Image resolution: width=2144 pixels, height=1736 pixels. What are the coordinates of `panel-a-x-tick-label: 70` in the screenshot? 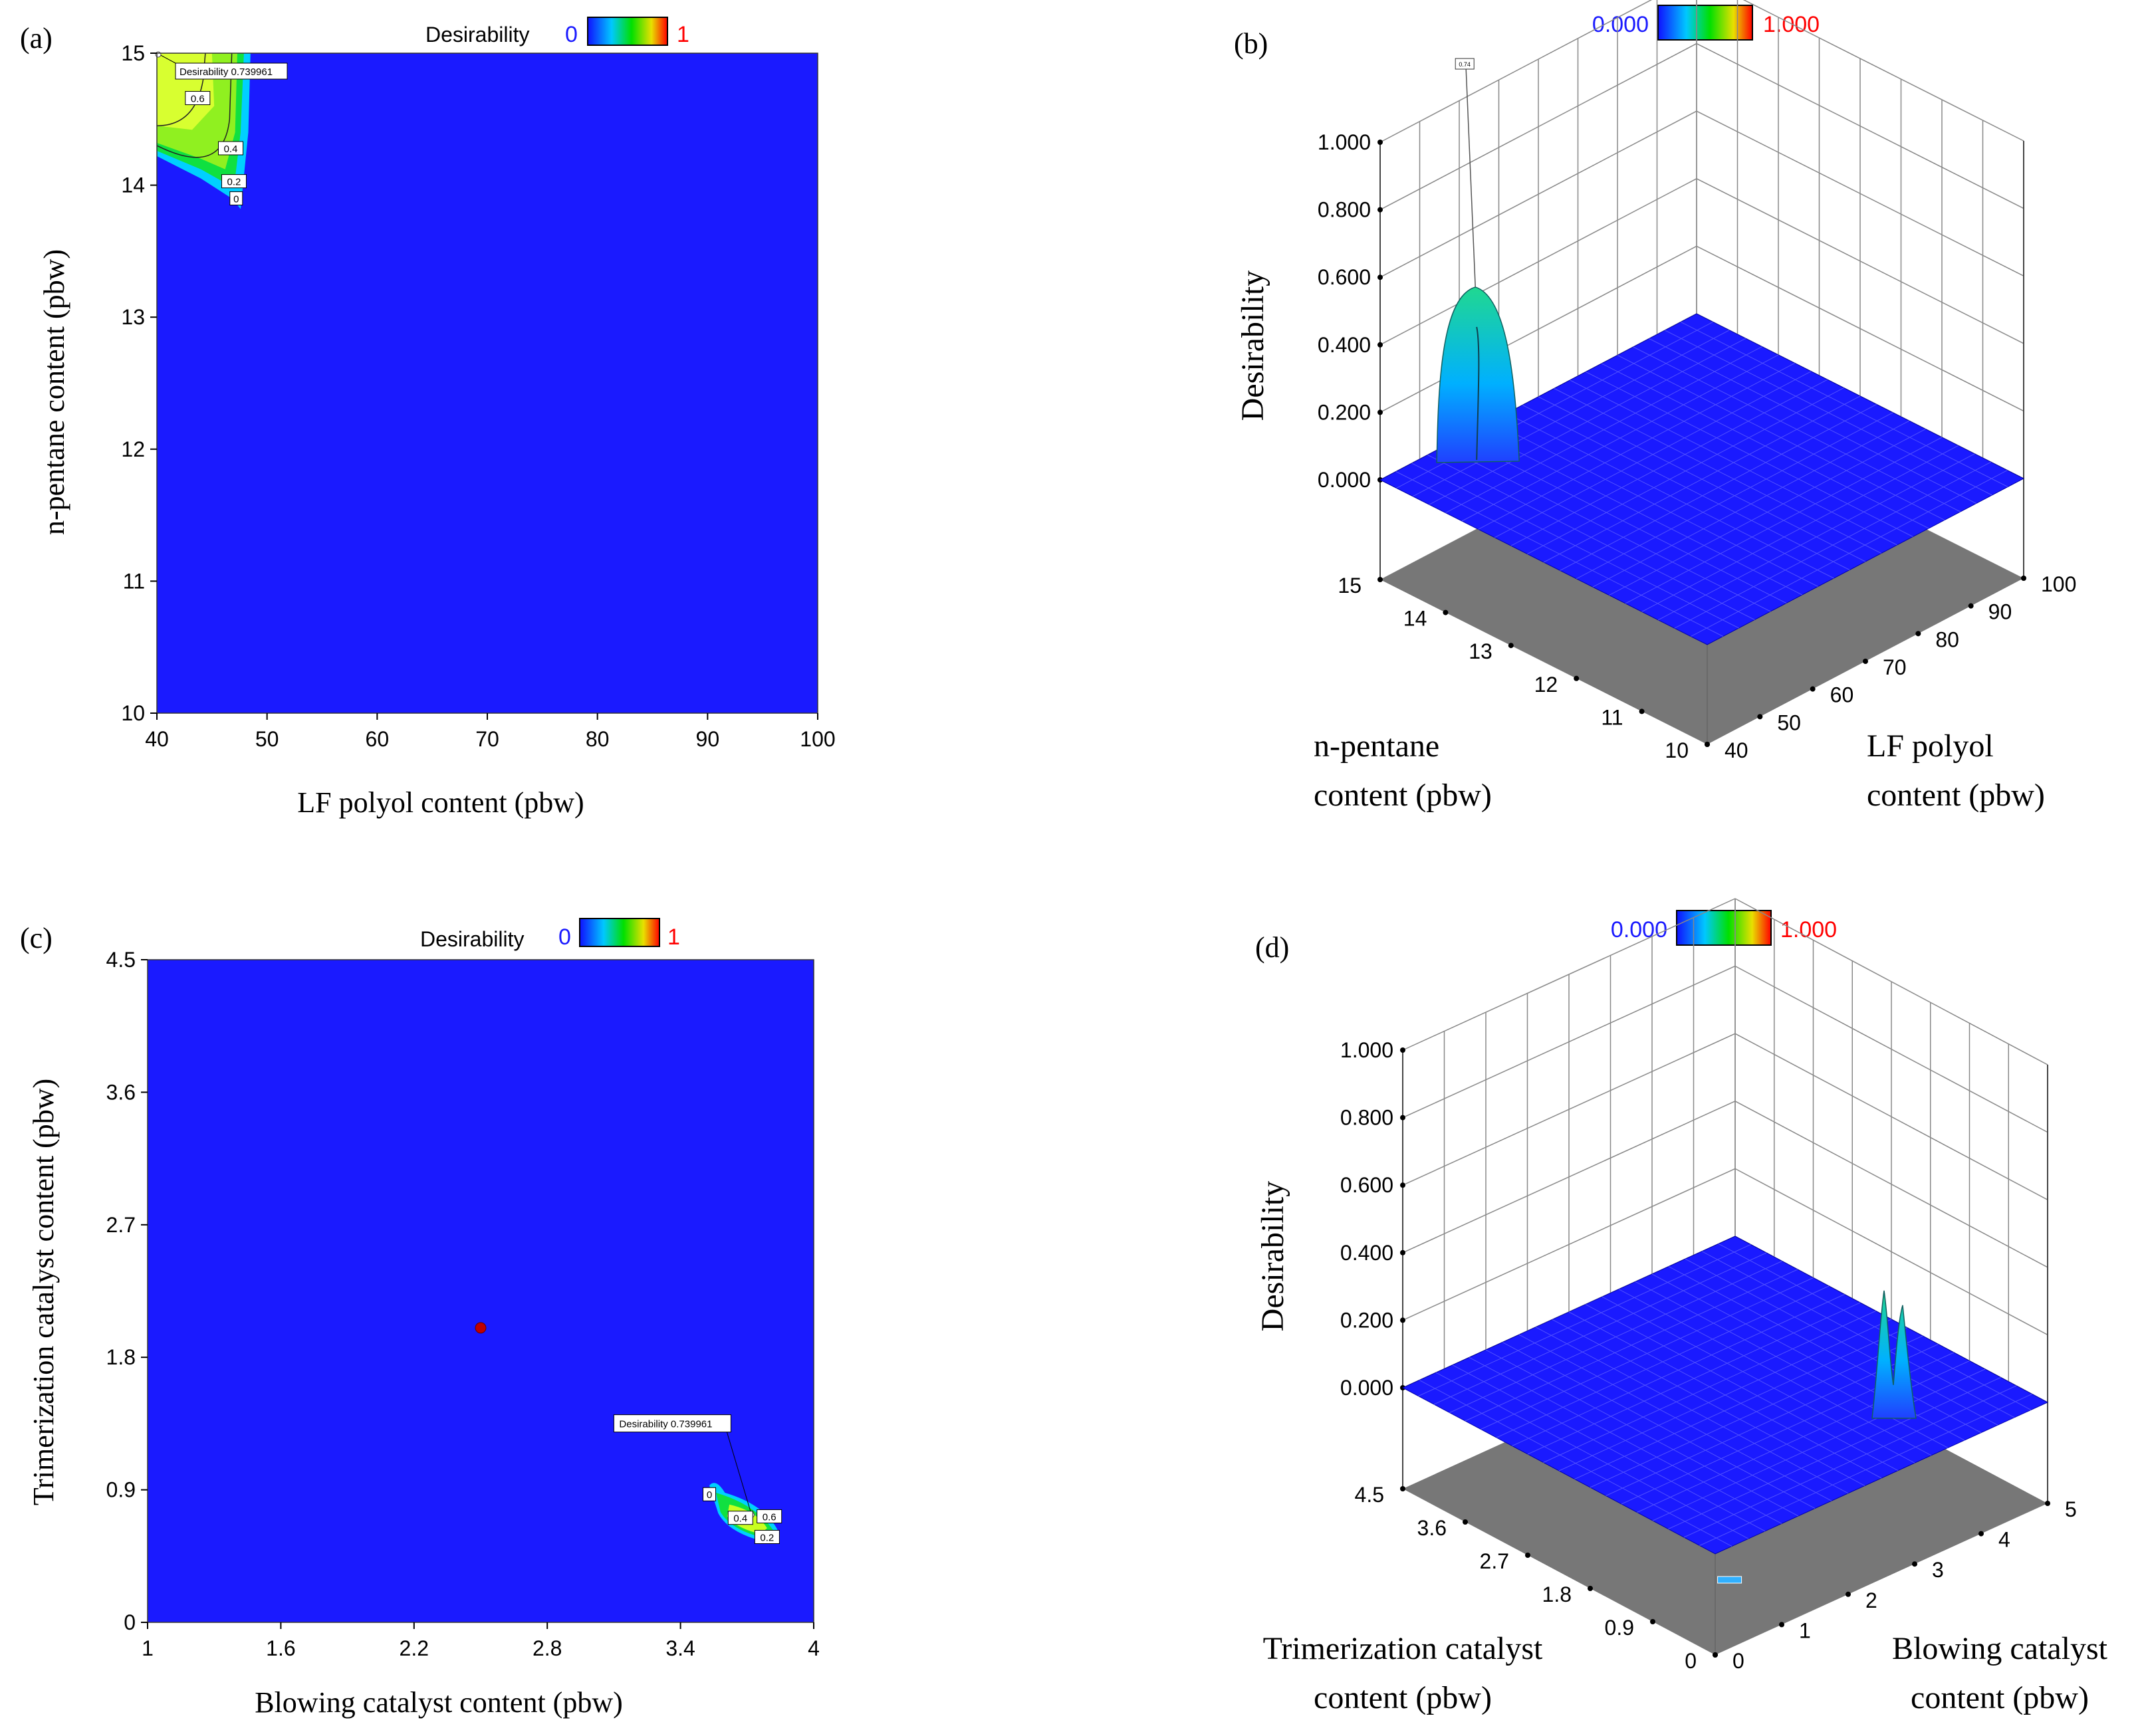 It's located at (487, 739).